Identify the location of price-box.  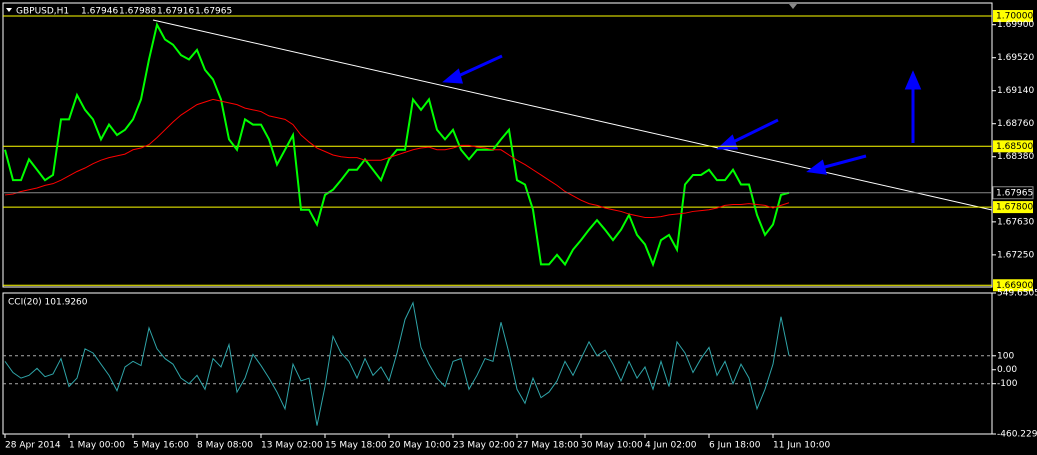
(1013, 193).